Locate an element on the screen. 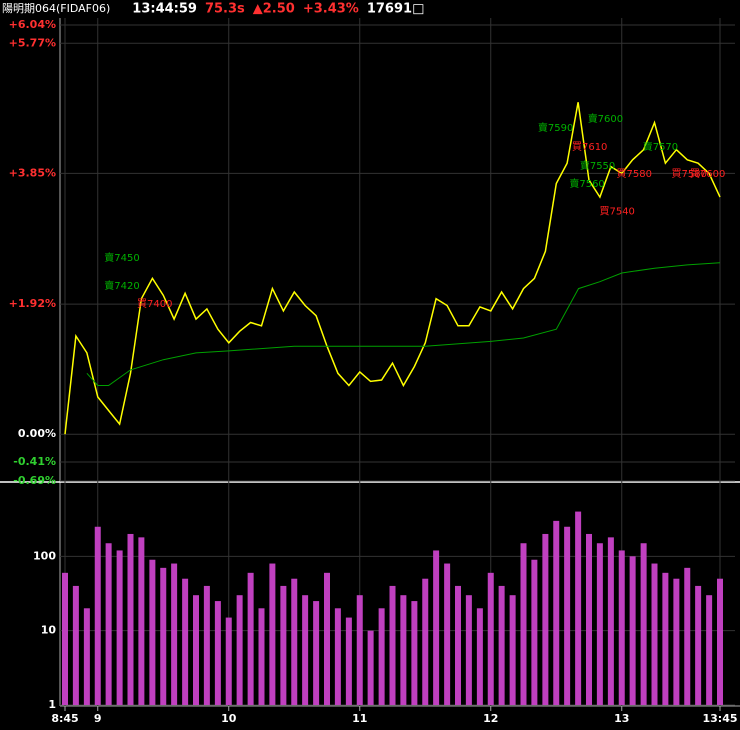 This screenshot has width=740, height=730. x-tick-label: 8:45 is located at coordinates (64, 718).